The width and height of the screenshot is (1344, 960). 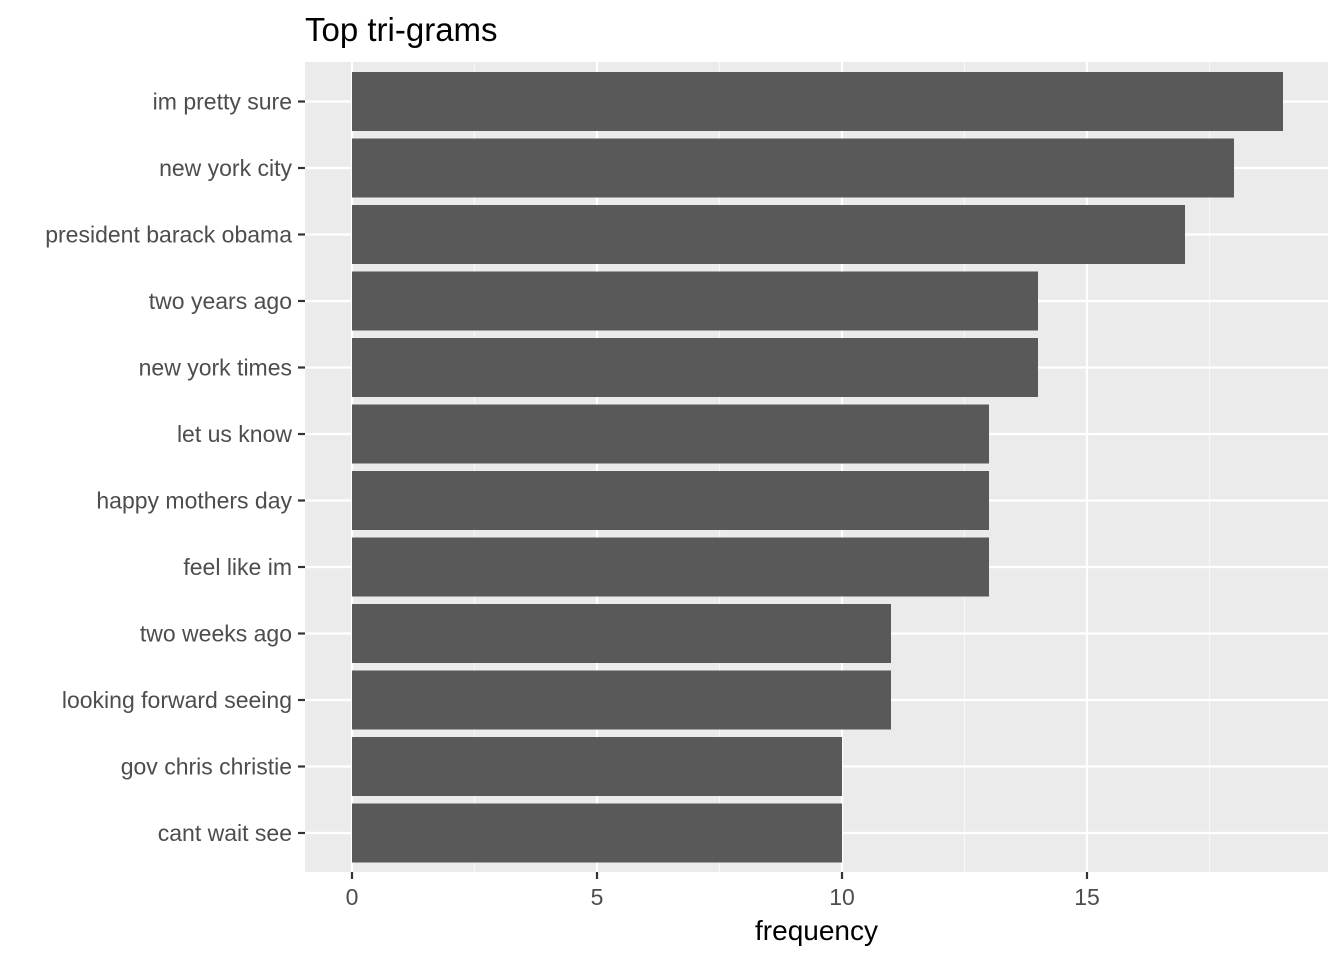 What do you see at coordinates (597, 897) in the screenshot?
I see `x-tick-label: 5` at bounding box center [597, 897].